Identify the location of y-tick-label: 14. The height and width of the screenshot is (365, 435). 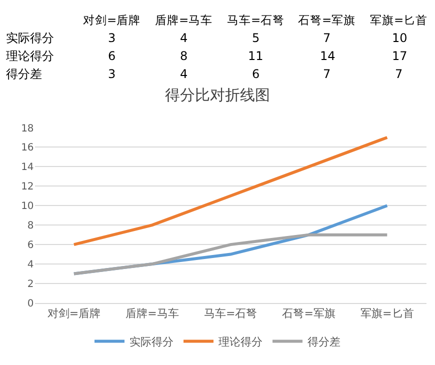
(27, 168).